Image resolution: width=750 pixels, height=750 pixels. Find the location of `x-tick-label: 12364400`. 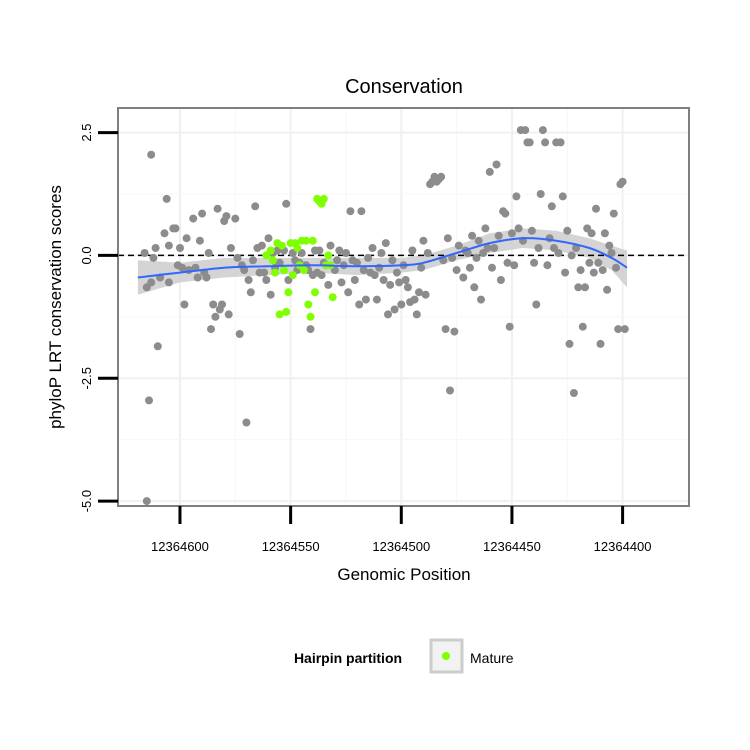

x-tick-label: 12364400 is located at coordinates (623, 546).